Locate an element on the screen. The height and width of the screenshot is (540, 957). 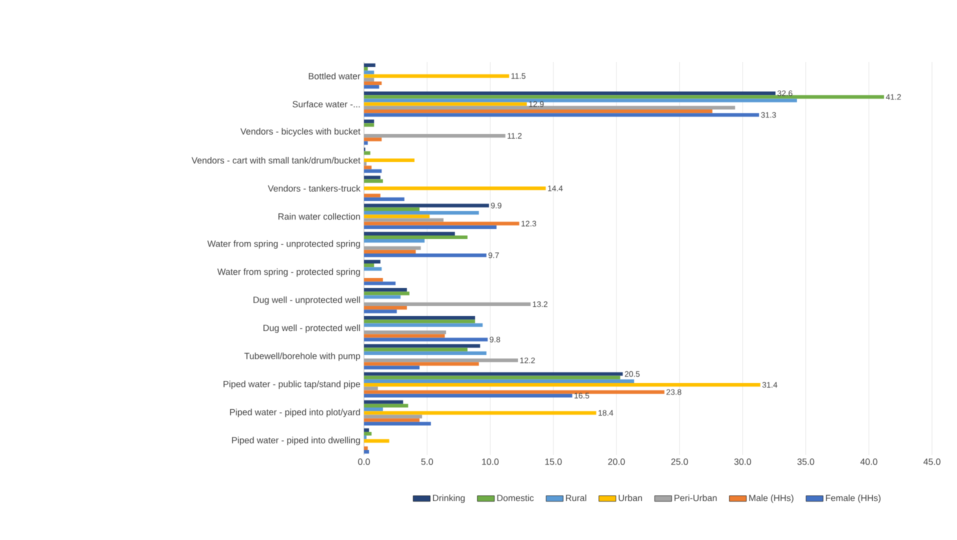
x-tick-label: 10.0 is located at coordinates (490, 461).